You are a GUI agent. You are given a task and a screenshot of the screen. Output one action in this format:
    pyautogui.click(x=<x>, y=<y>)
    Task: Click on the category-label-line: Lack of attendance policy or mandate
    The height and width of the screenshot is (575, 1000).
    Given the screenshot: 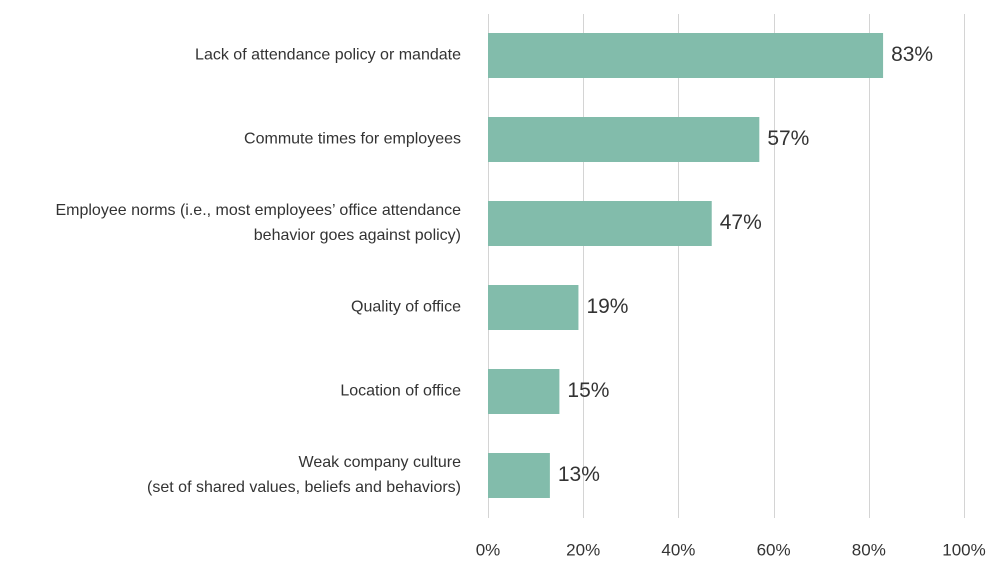 What is the action you would take?
    pyautogui.click(x=328, y=55)
    